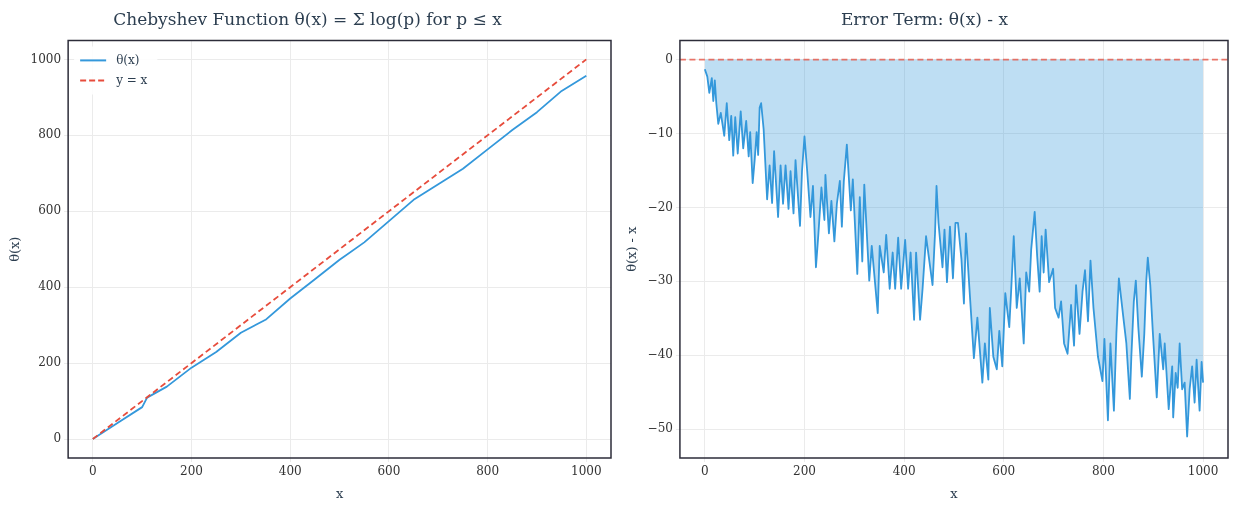 The width and height of the screenshot is (1234, 510). What do you see at coordinates (131, 79) in the screenshot?
I see `legend-label: y = x` at bounding box center [131, 79].